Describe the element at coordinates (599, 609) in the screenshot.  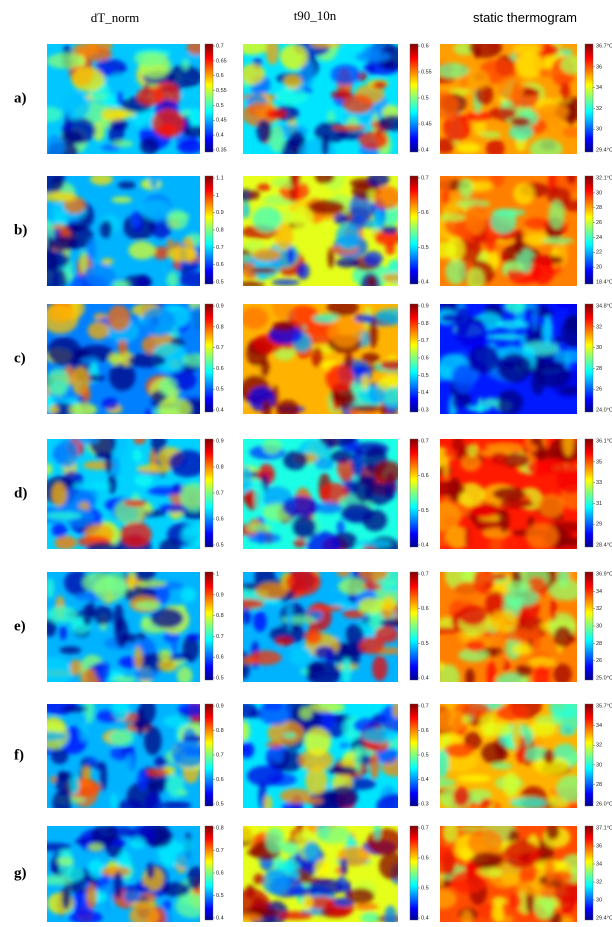
I see `colorbar-tick-label: 32` at that location.